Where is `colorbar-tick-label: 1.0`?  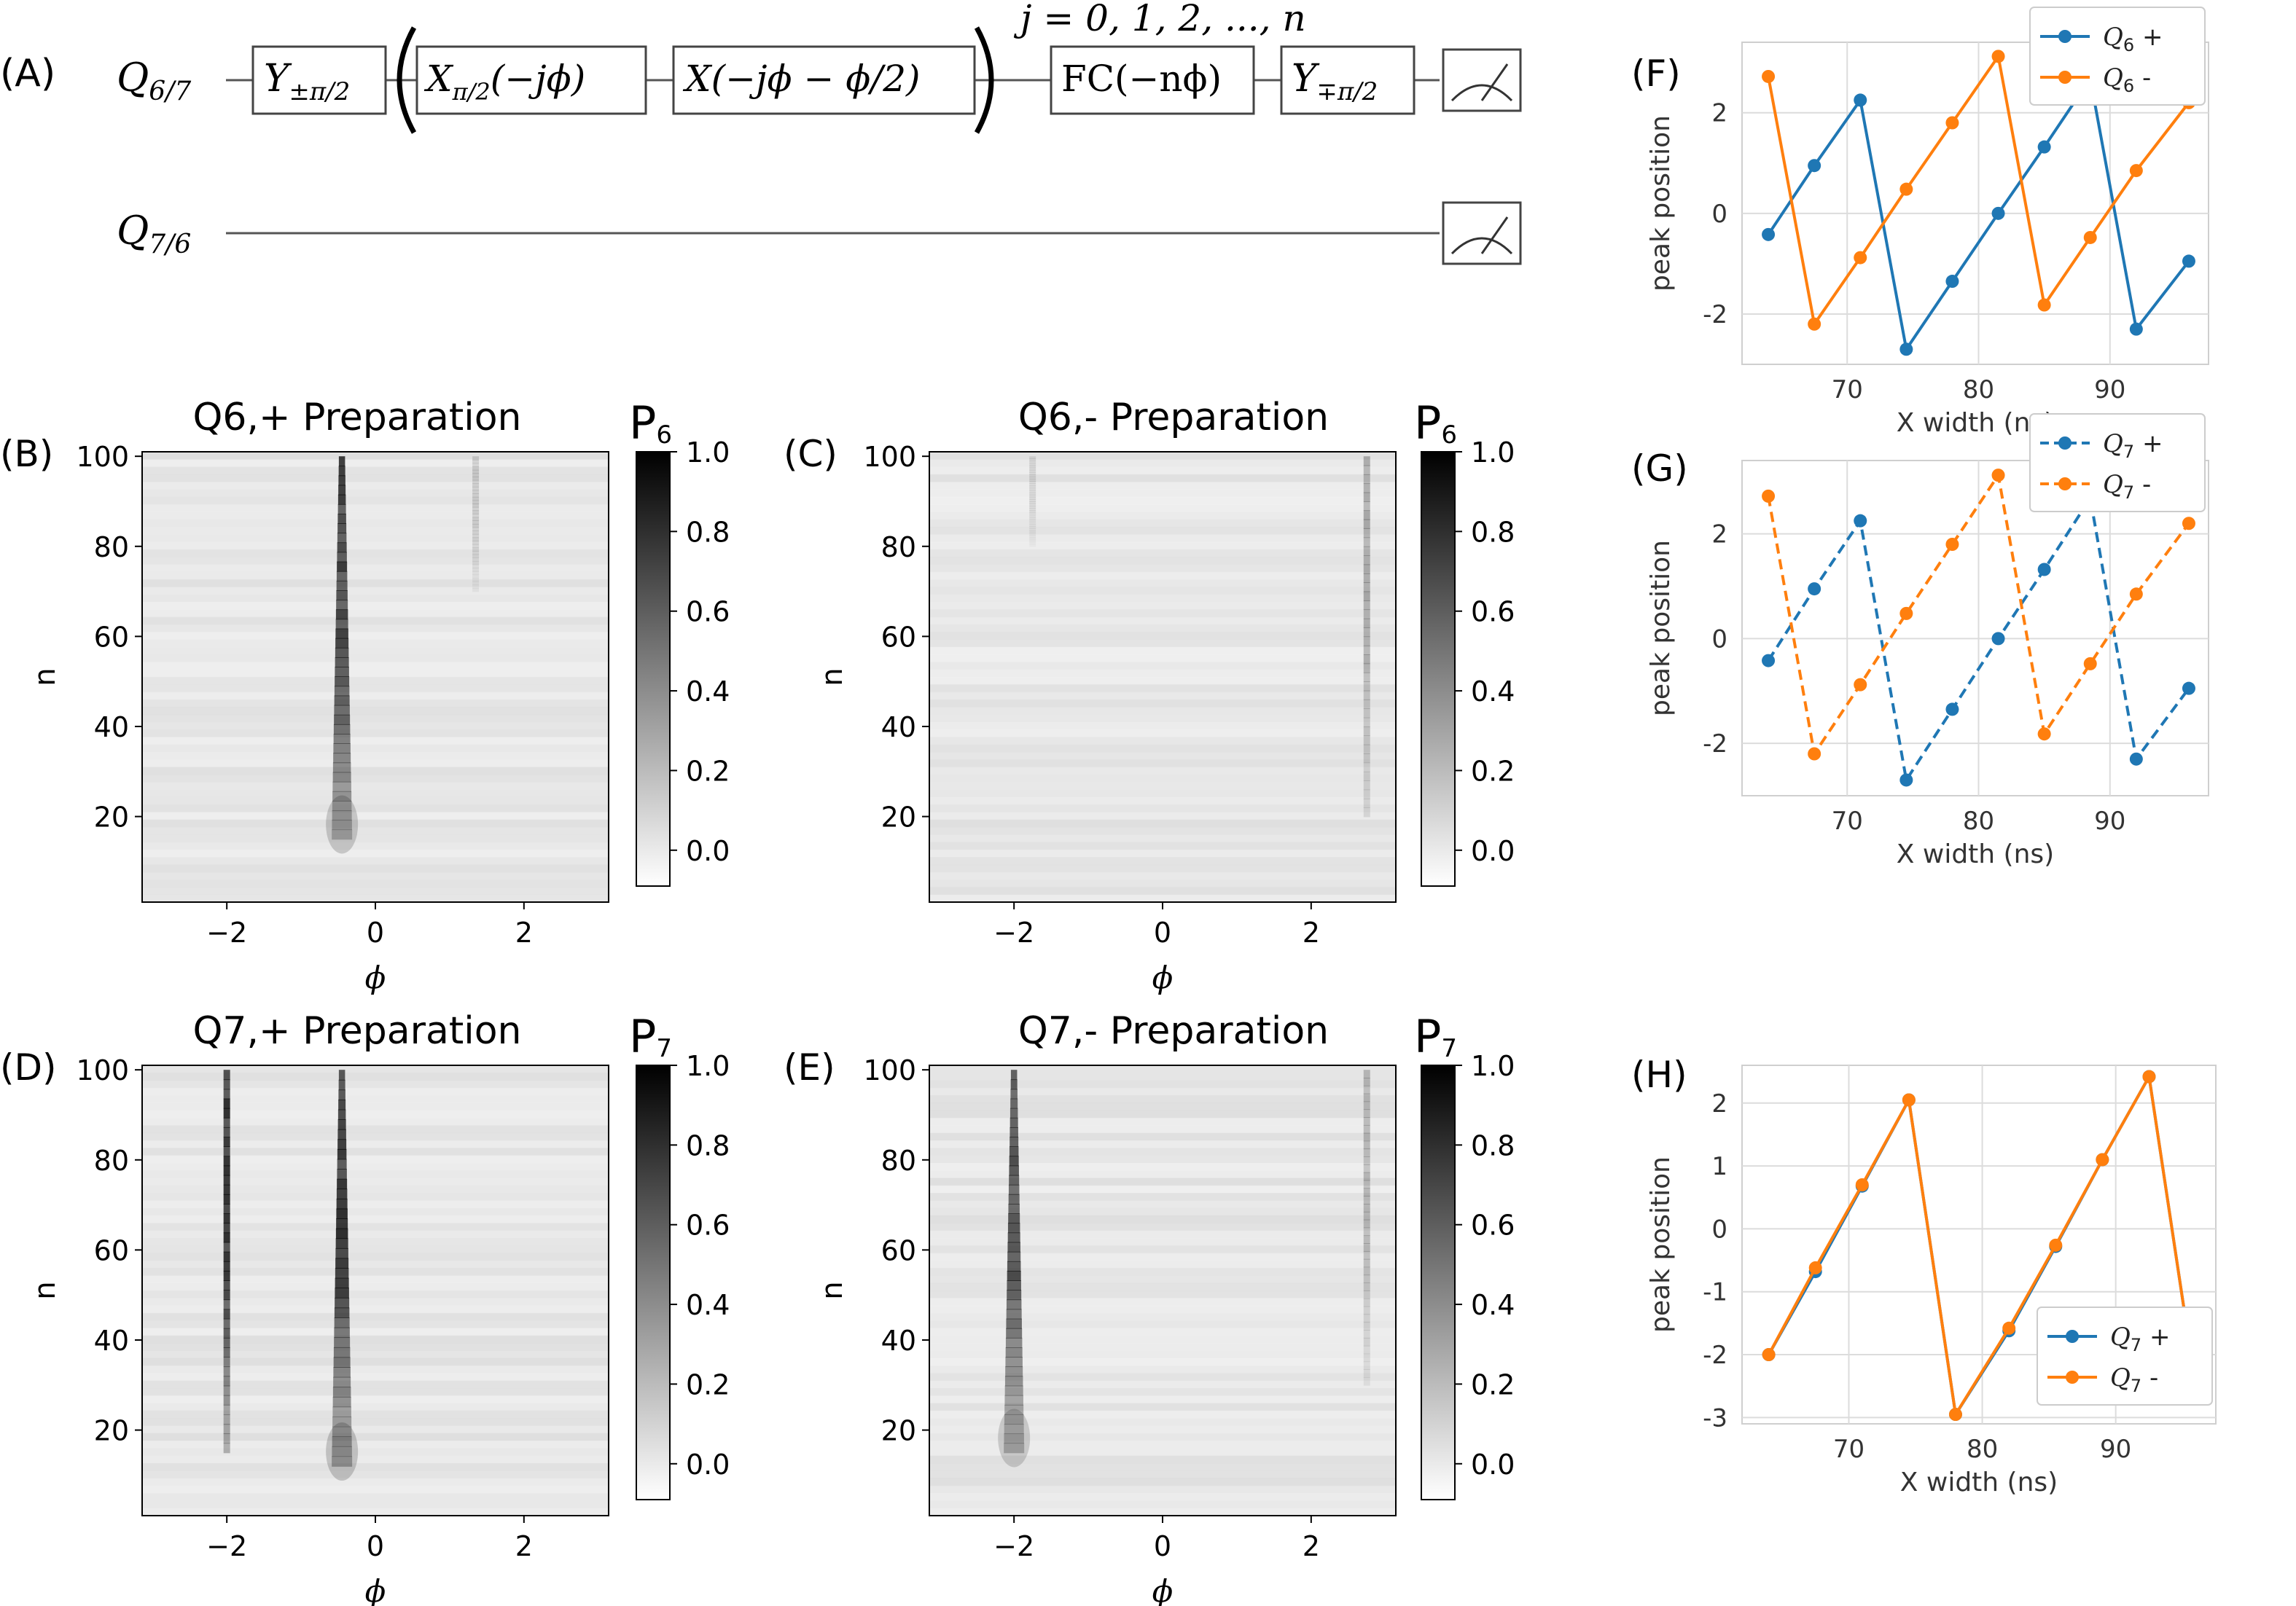 colorbar-tick-label: 1.0 is located at coordinates (1493, 452).